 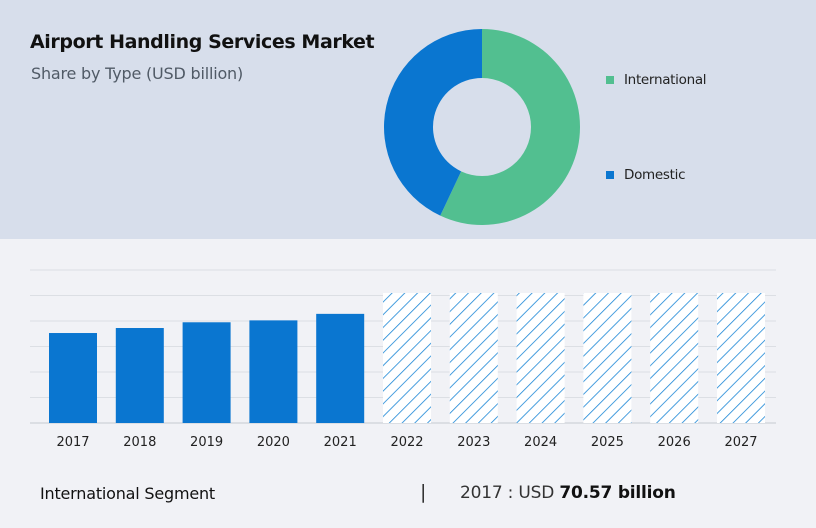 What do you see at coordinates (273, 371) in the screenshot?
I see `bar-2020` at bounding box center [273, 371].